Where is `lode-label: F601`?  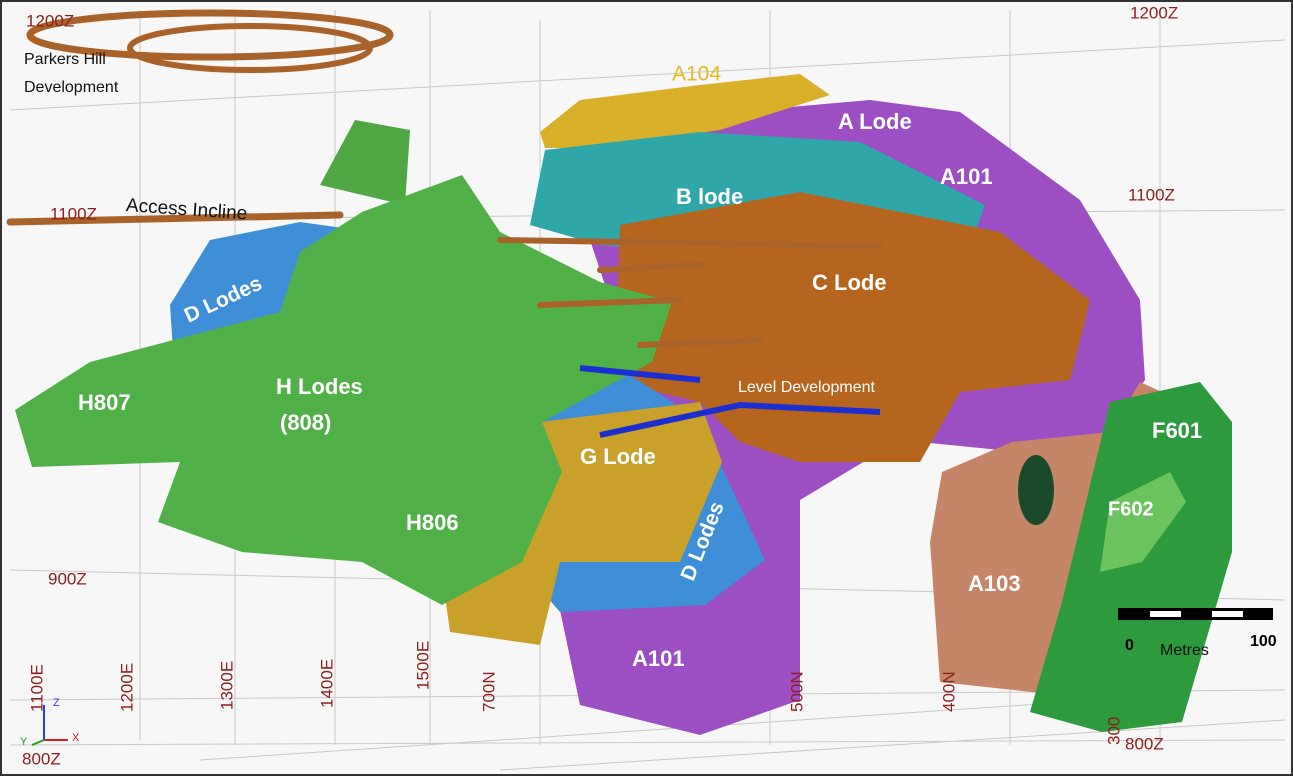 lode-label: F601 is located at coordinates (1177, 430).